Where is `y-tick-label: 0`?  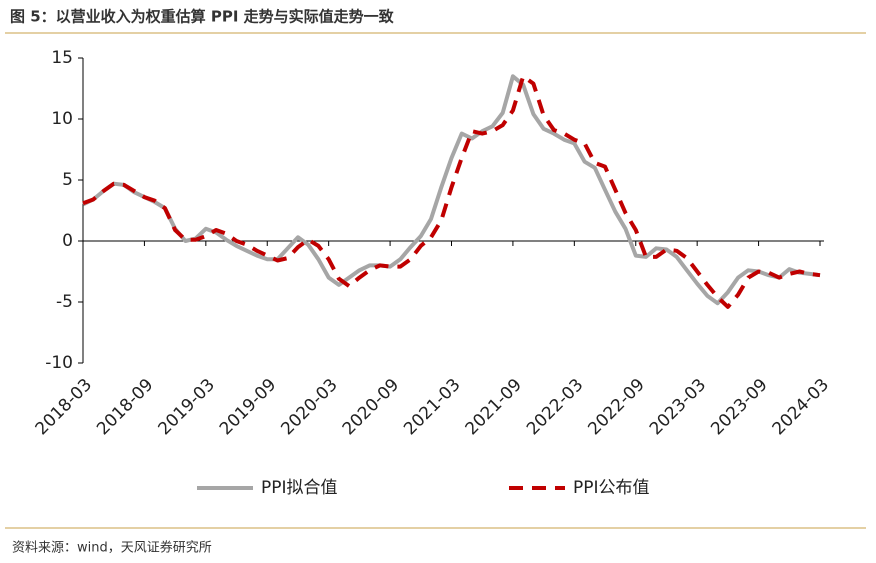 y-tick-label: 0 is located at coordinates (67, 241).